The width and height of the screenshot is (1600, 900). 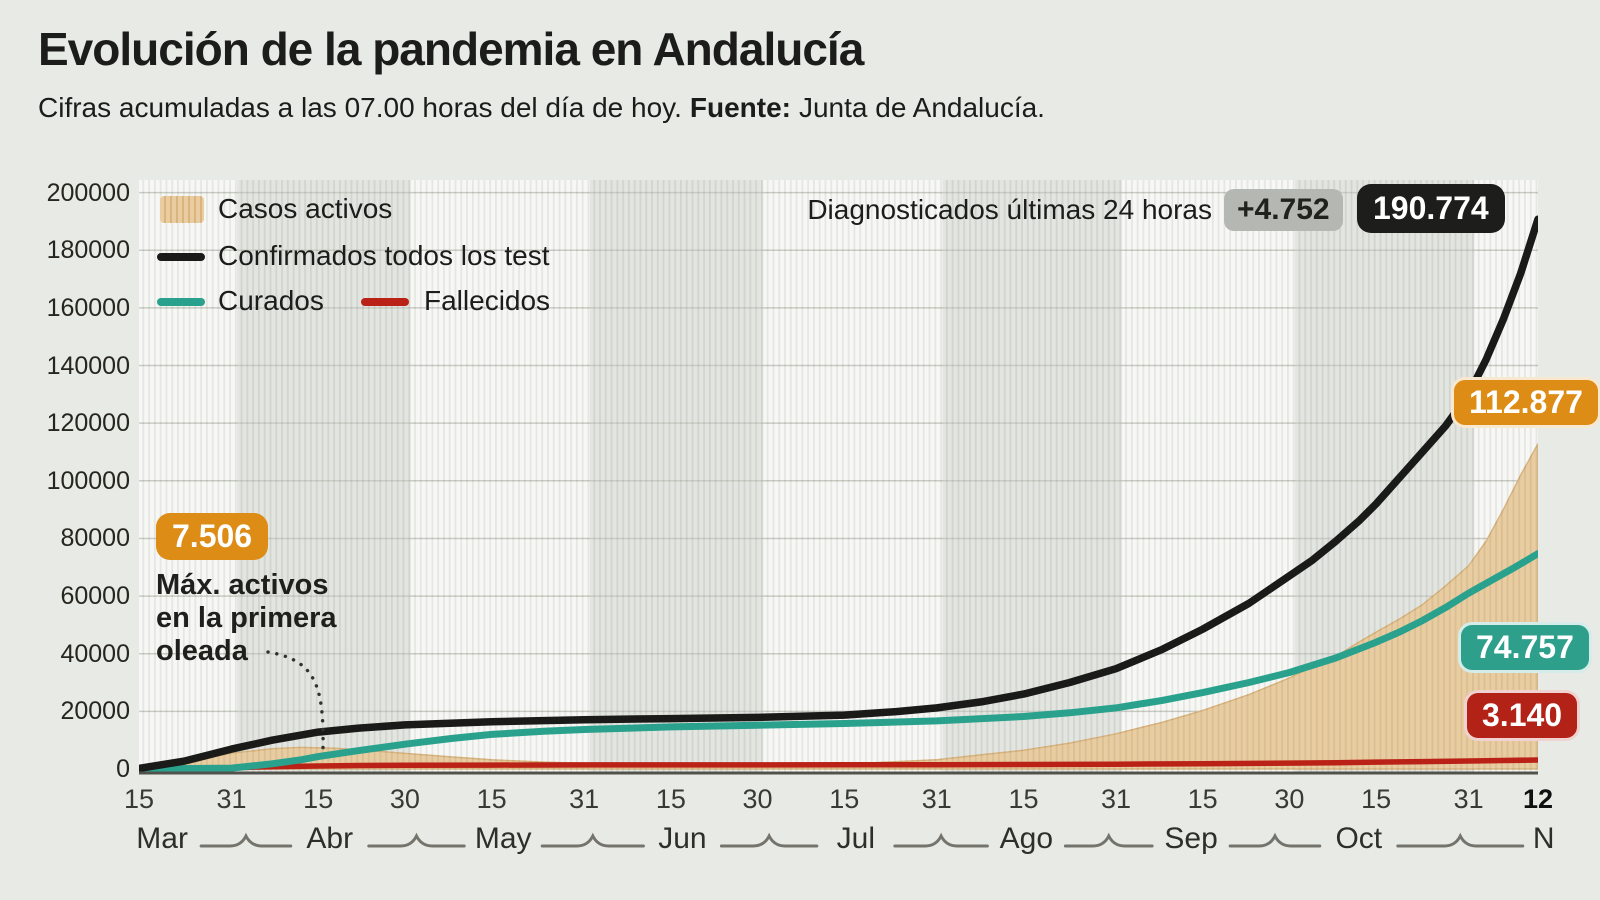 What do you see at coordinates (487, 300) in the screenshot?
I see `legend-label-fallecidos: Fallecidos` at bounding box center [487, 300].